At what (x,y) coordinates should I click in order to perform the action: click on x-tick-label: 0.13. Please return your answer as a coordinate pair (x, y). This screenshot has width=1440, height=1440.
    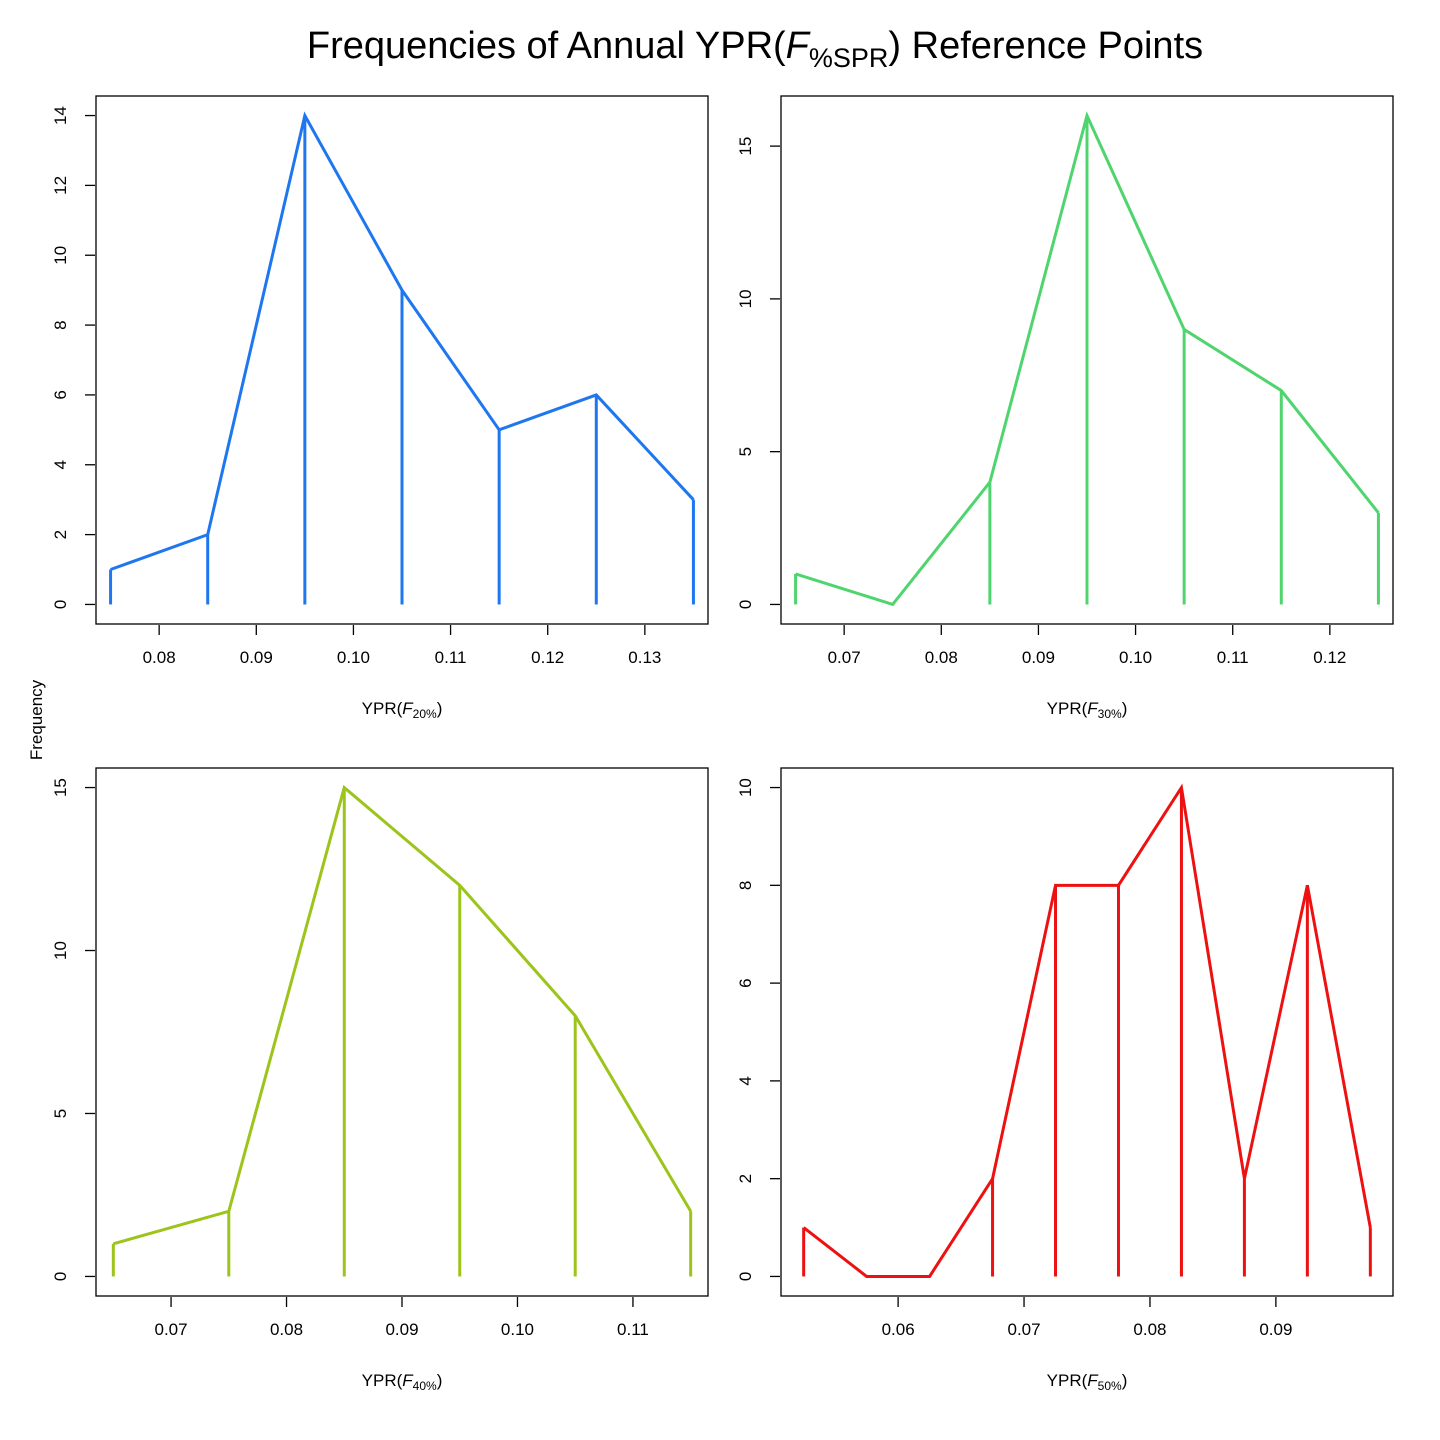
    Looking at the image, I should click on (644, 657).